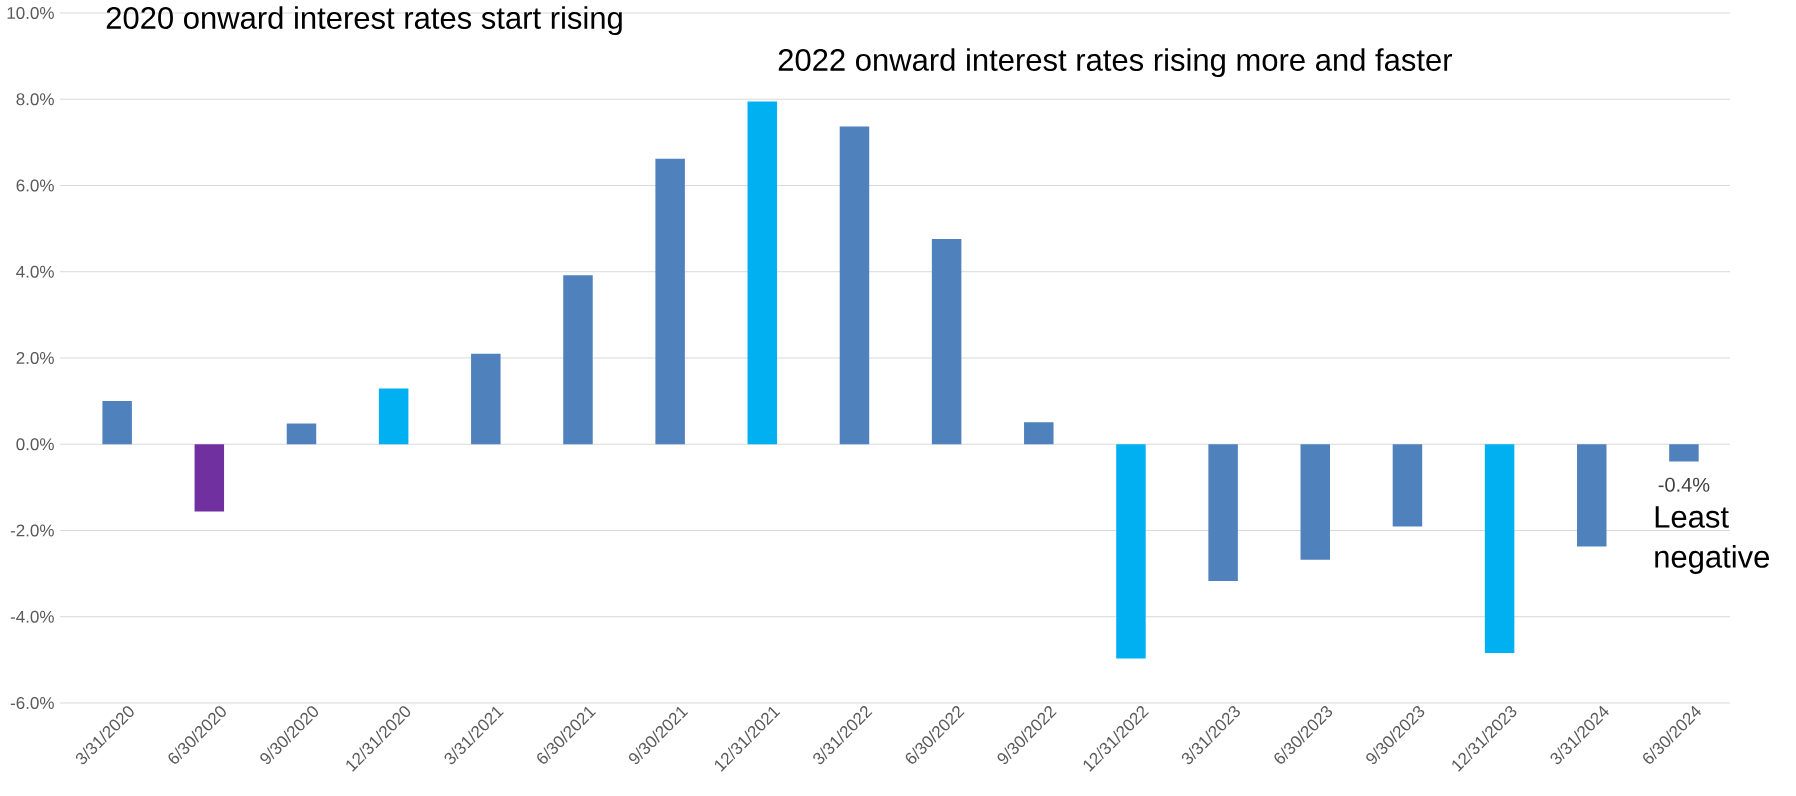  What do you see at coordinates (1712, 540) in the screenshot?
I see `annotation: Least negative` at bounding box center [1712, 540].